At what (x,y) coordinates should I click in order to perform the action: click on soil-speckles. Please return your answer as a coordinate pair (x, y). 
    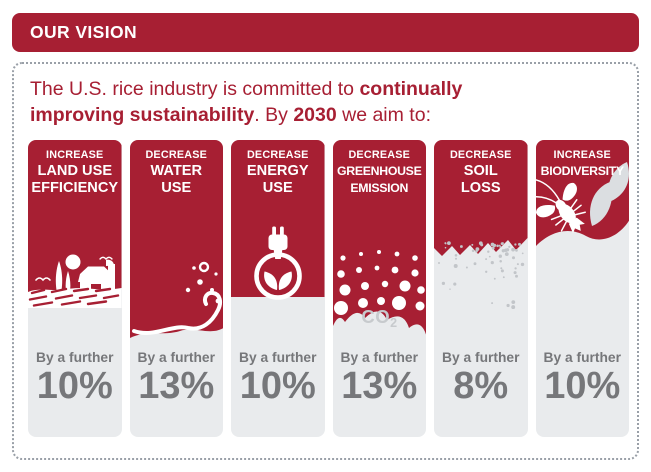
    Looking at the image, I should click on (481, 275).